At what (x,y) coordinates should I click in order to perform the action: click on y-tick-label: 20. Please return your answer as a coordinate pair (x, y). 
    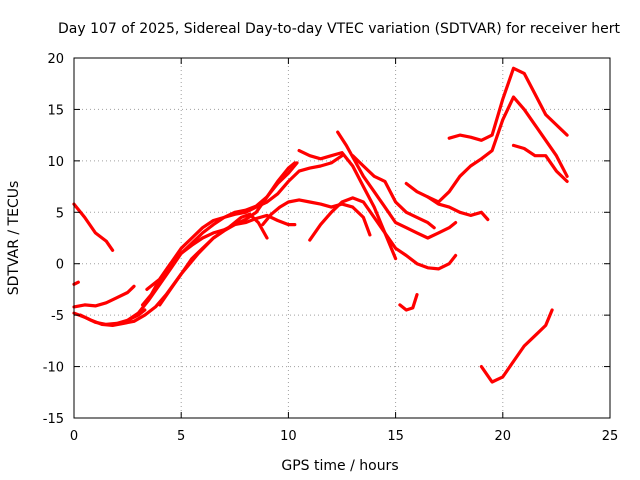
    Looking at the image, I should click on (55, 59).